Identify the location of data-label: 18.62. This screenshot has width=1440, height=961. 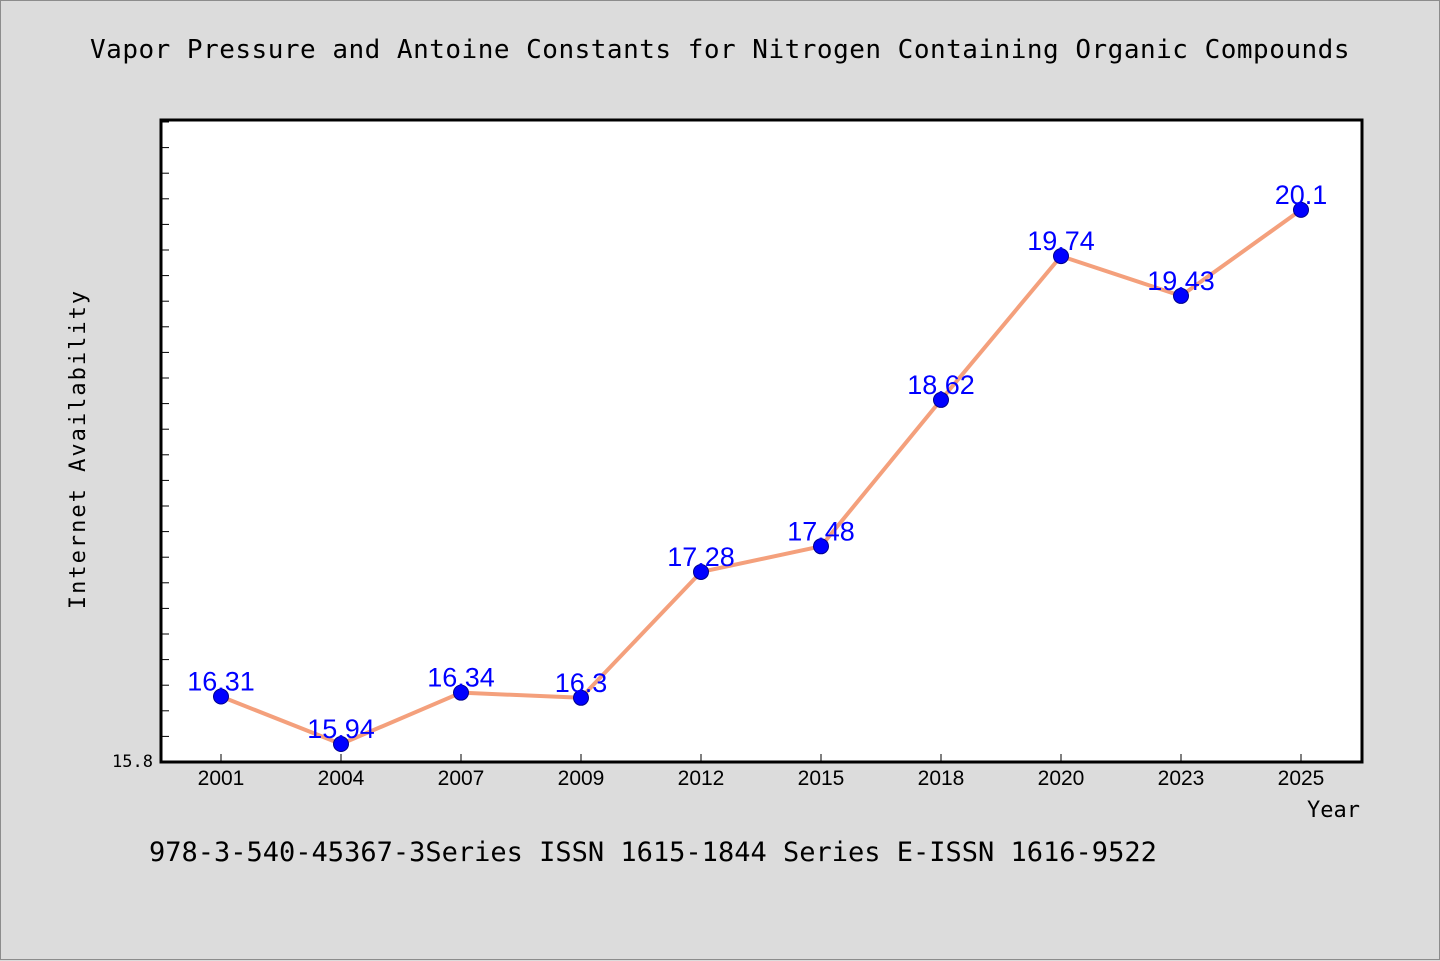
(941, 385).